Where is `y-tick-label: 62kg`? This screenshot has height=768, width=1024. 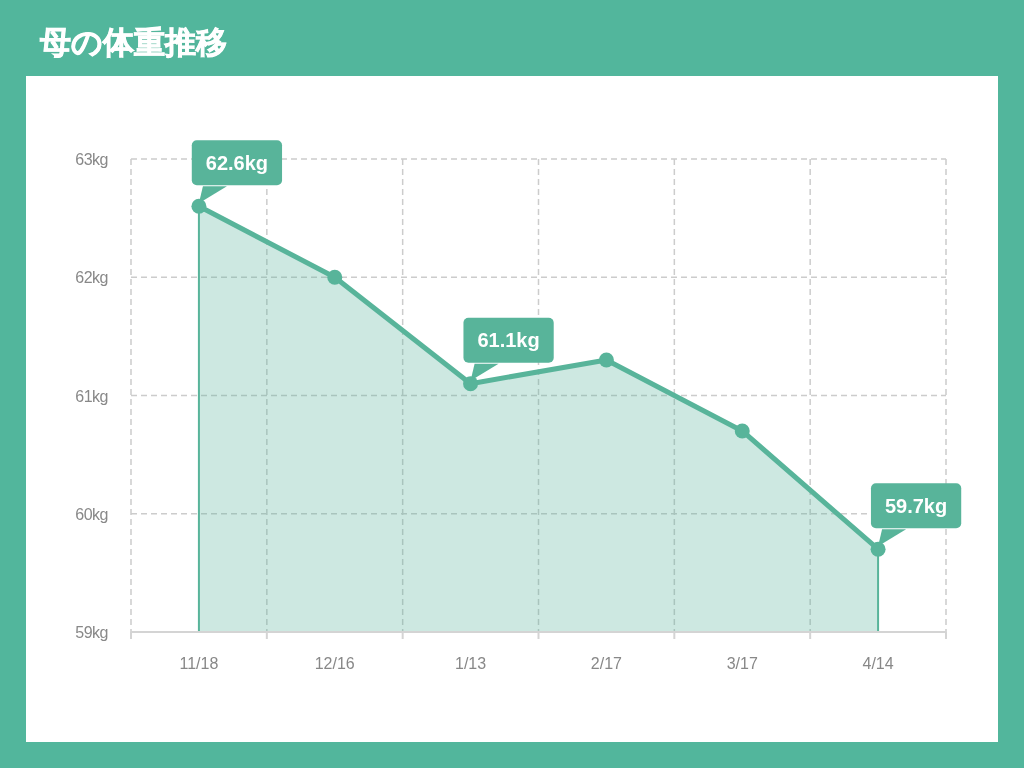 y-tick-label: 62kg is located at coordinates (91, 278).